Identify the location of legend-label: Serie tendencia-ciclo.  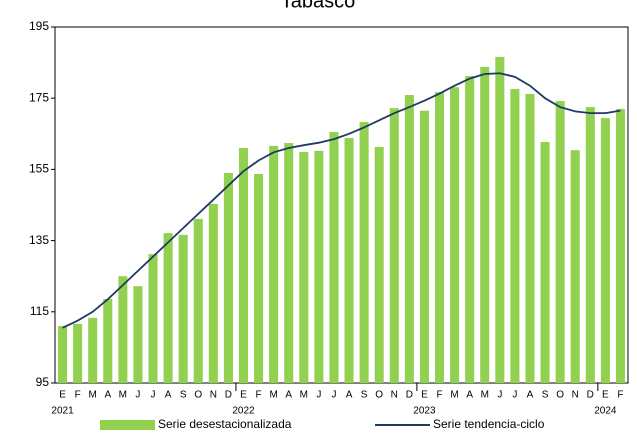
(489, 424).